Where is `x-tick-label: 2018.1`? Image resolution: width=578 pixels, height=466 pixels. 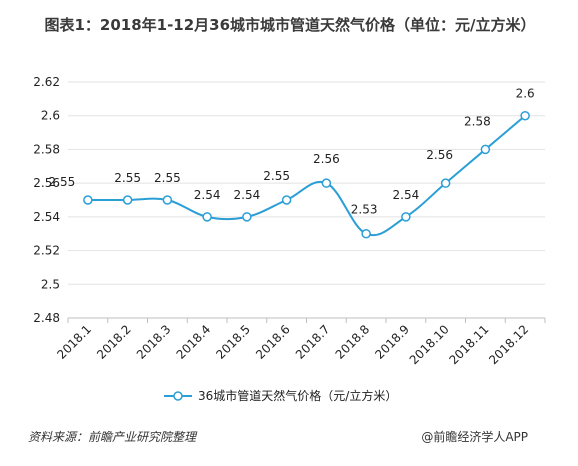
x-tick-label: 2018.1 is located at coordinates (74, 342).